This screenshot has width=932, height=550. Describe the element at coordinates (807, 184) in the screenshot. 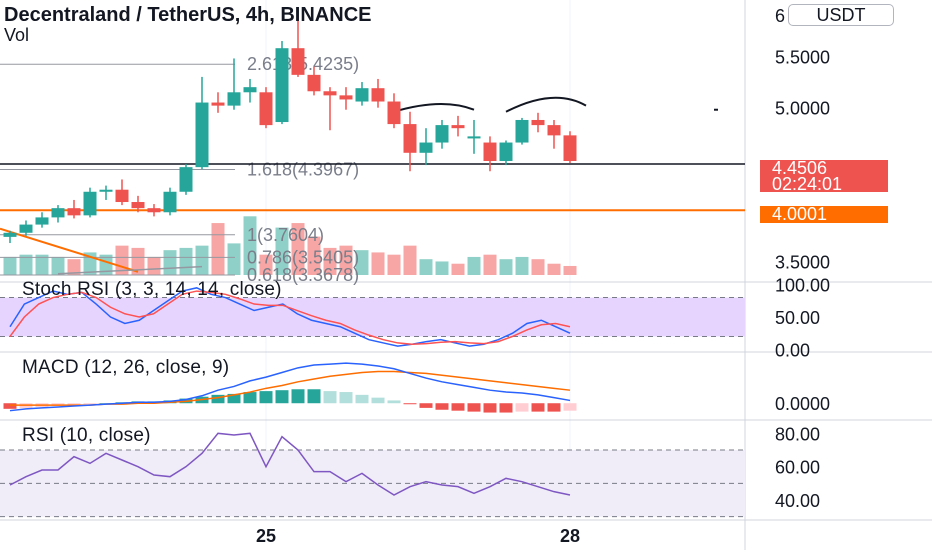

I see `countdown-timer: 02:24:01` at that location.